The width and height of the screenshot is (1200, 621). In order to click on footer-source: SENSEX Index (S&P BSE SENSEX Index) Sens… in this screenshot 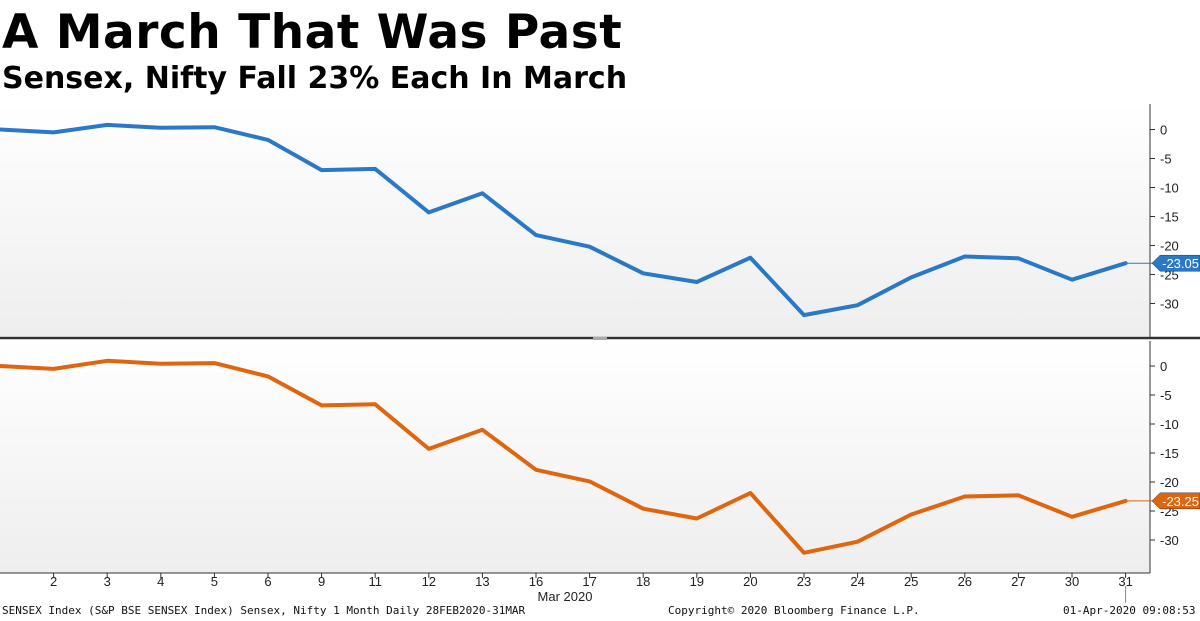, I will do `click(264, 610)`.